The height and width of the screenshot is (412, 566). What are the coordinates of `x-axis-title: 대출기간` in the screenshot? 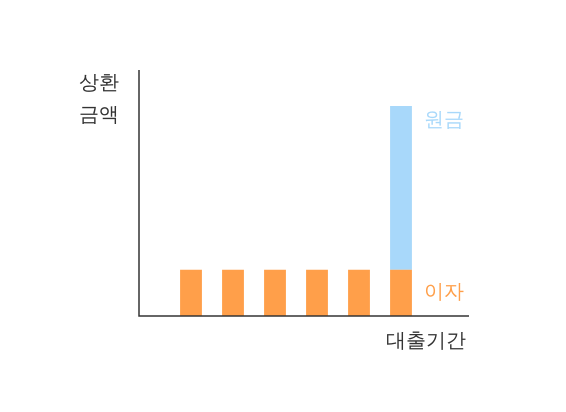 It's located at (426, 340).